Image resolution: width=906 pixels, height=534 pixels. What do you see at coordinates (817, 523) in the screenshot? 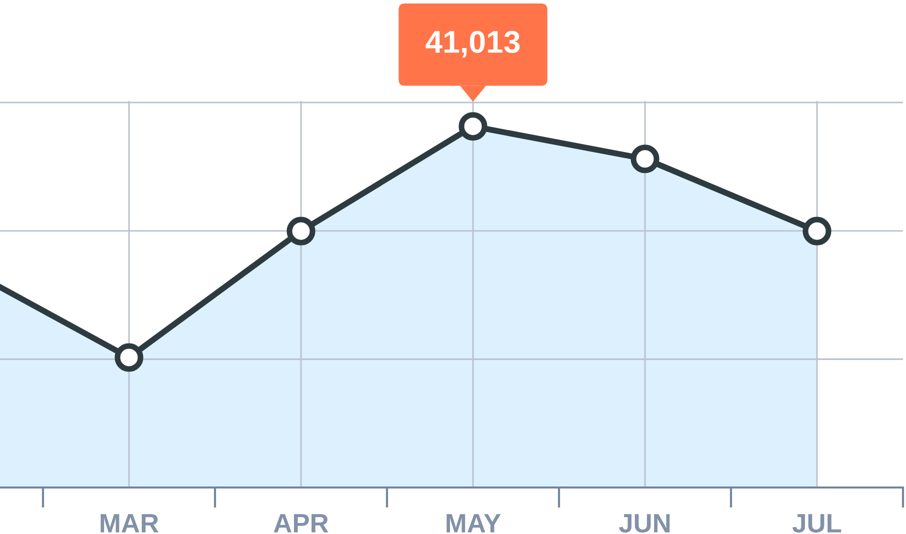
I see `x-tick-label: JUL` at bounding box center [817, 523].